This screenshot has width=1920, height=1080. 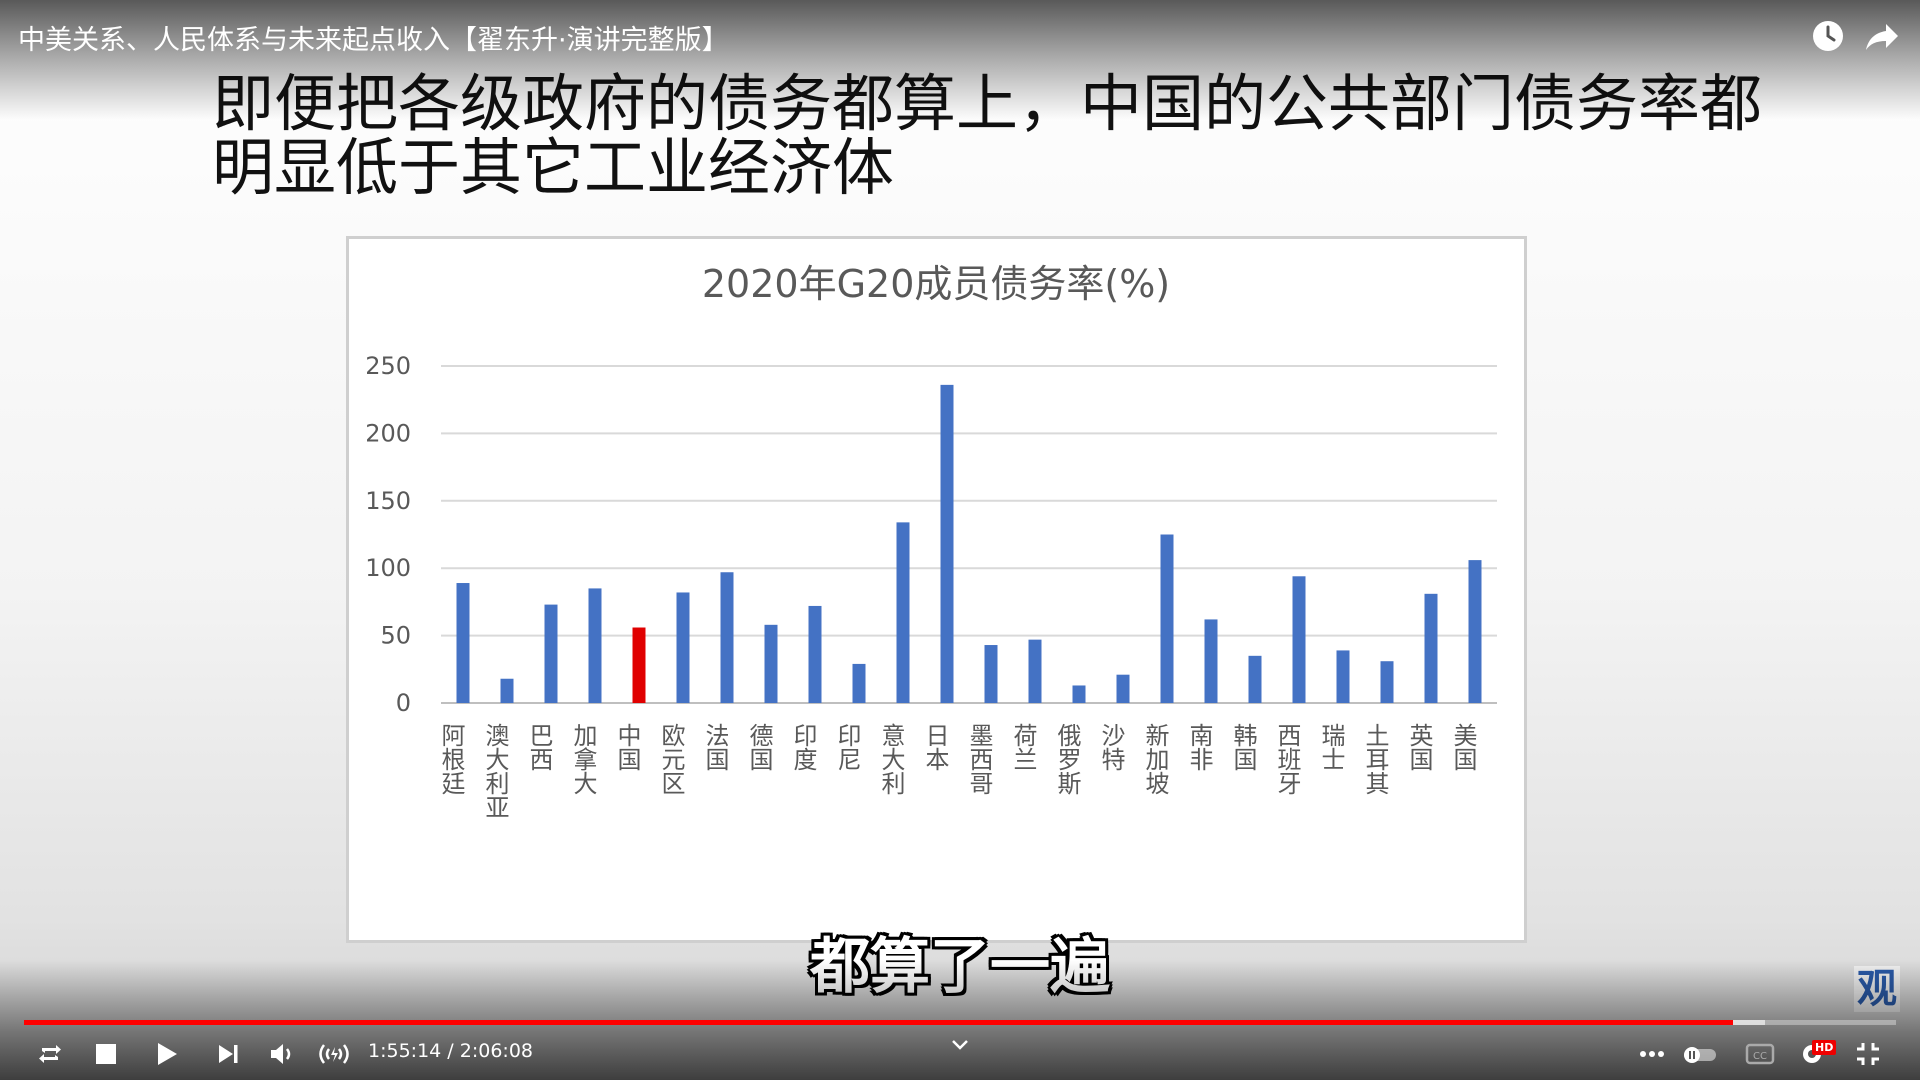 I want to click on x-tick-label: 法国, so click(x=715, y=747).